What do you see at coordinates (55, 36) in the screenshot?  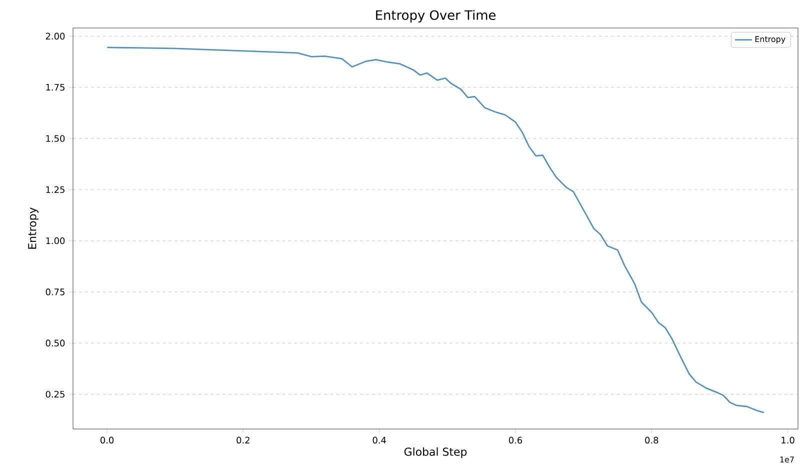 I see `y-tick-label: 2.00` at bounding box center [55, 36].